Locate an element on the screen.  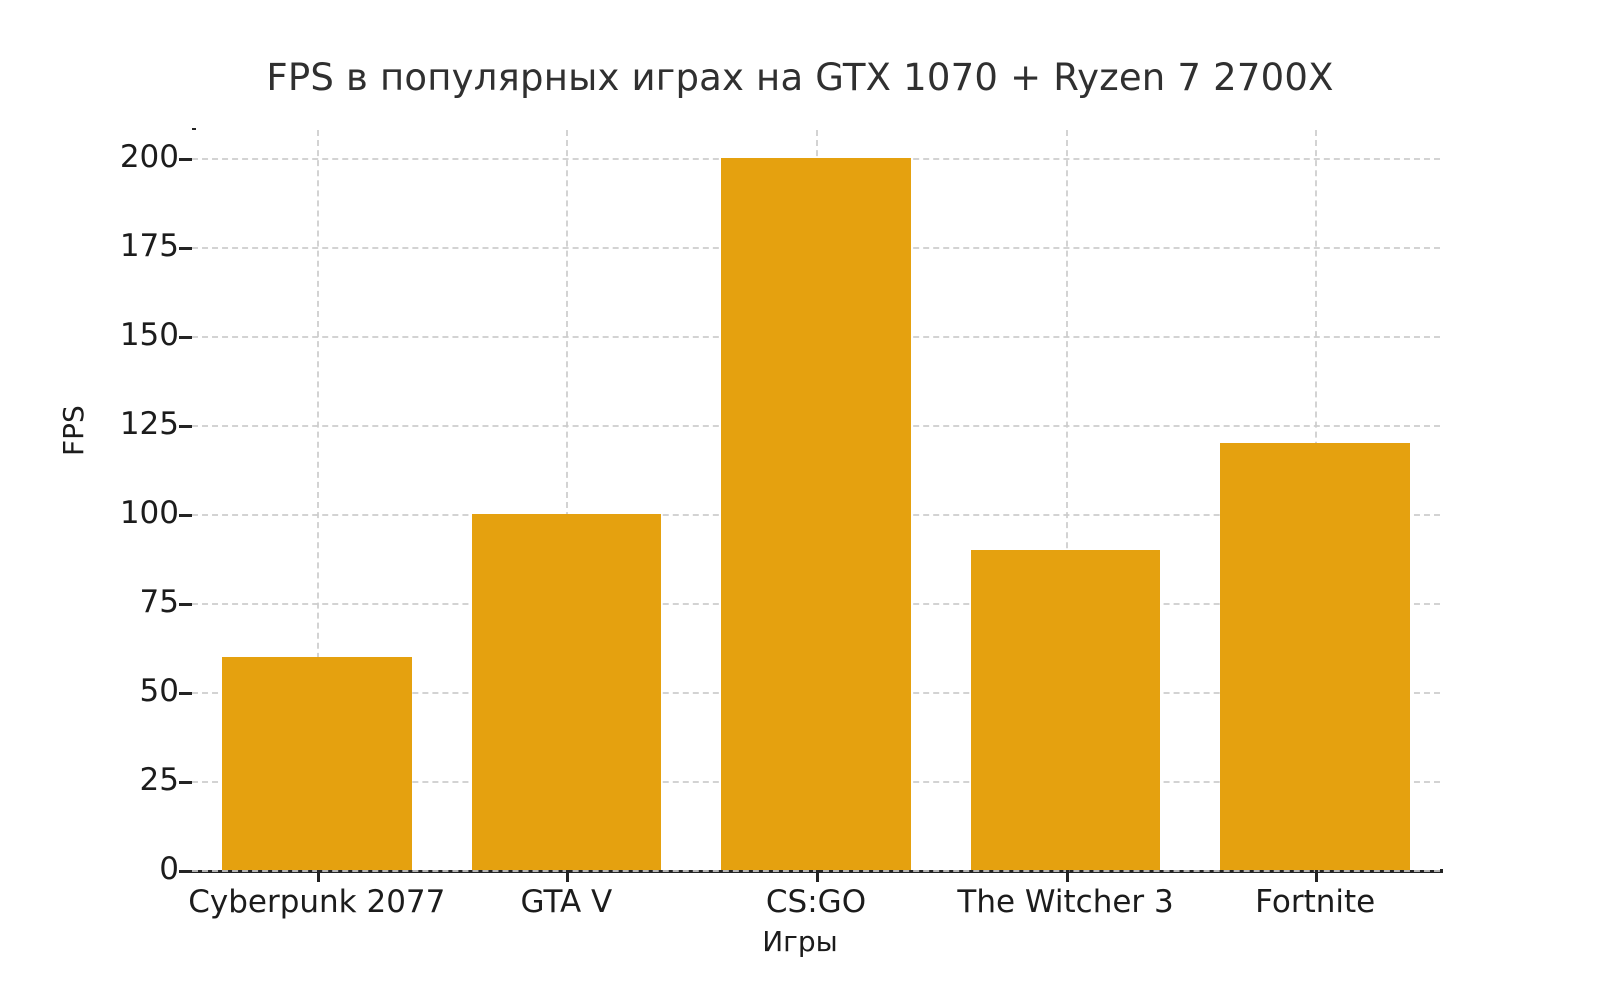
y-tick-label: 0 is located at coordinates (169, 869).